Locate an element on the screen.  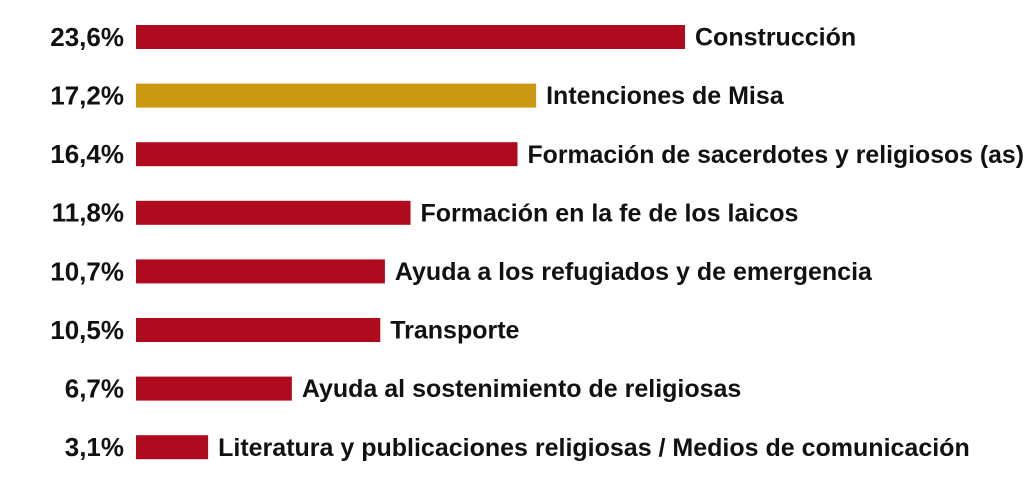
category-label: Intenciones de Misa is located at coordinates (665, 96).